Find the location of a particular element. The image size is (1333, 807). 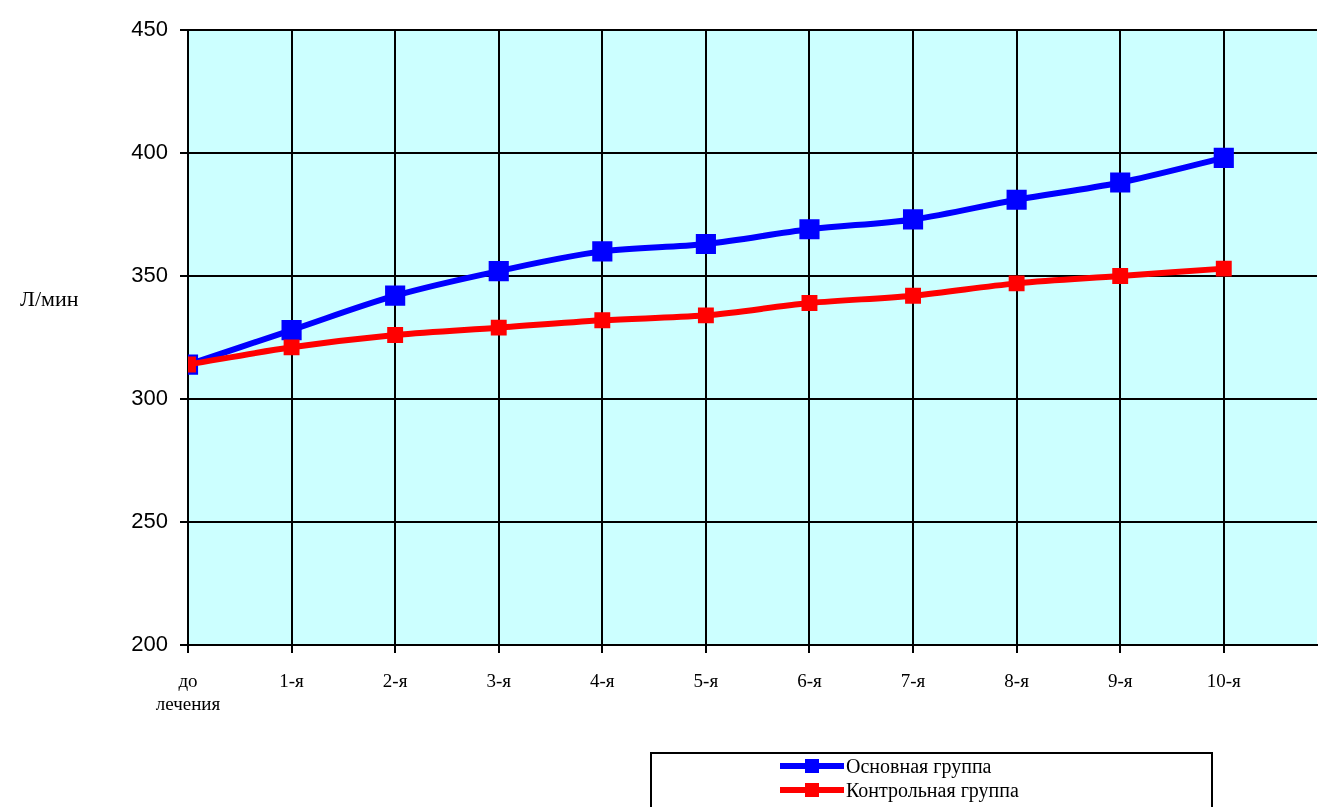

y-tick-label: 400 is located at coordinates (149, 152).